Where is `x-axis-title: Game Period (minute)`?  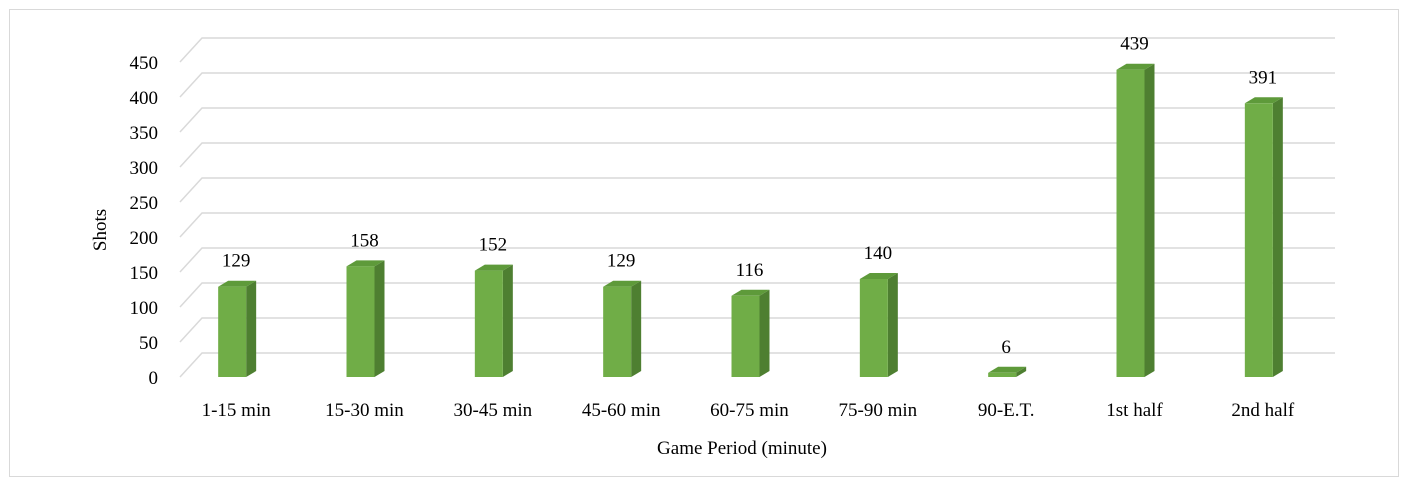 x-axis-title: Game Period (minute) is located at coordinates (742, 448).